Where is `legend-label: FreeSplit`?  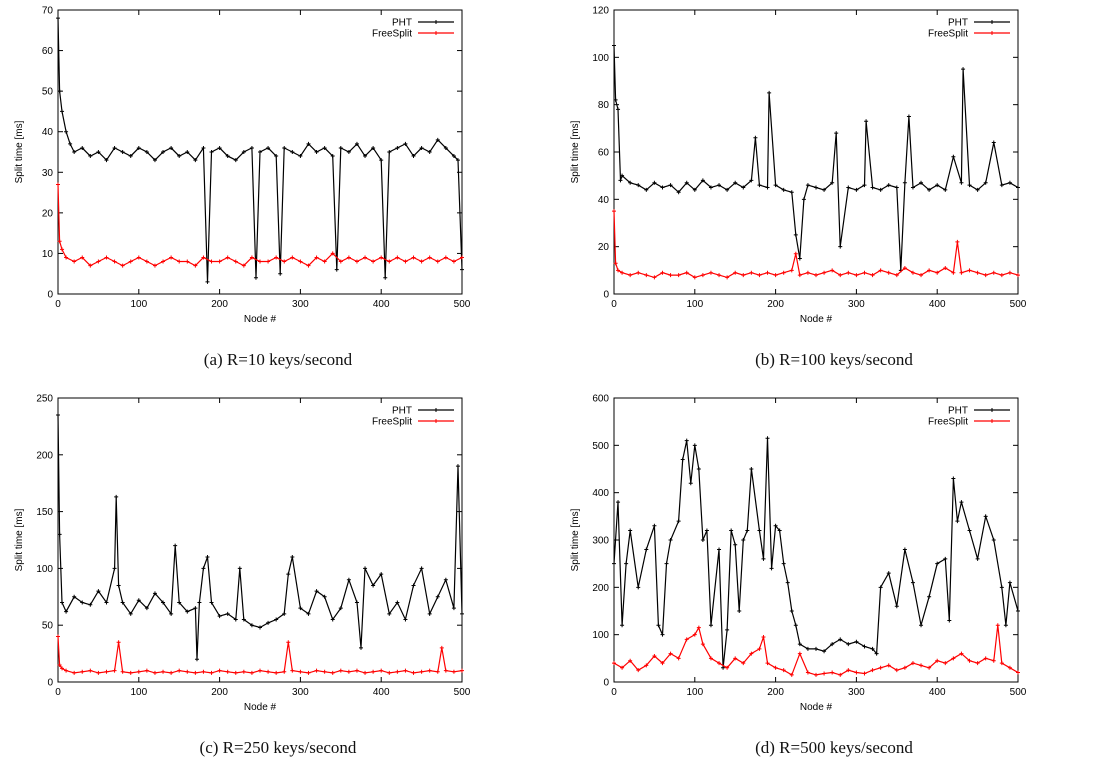
legend-label: FreeSplit is located at coordinates (392, 34).